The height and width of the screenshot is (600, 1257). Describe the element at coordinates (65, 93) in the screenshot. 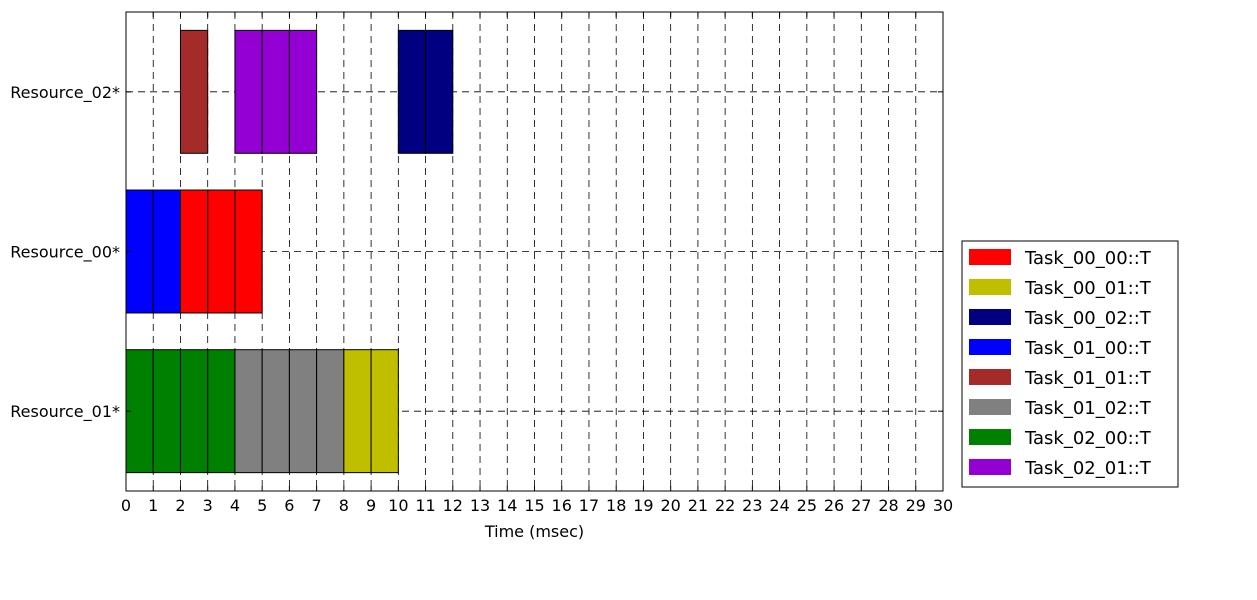

I see `resource-label: Resource_02*` at that location.